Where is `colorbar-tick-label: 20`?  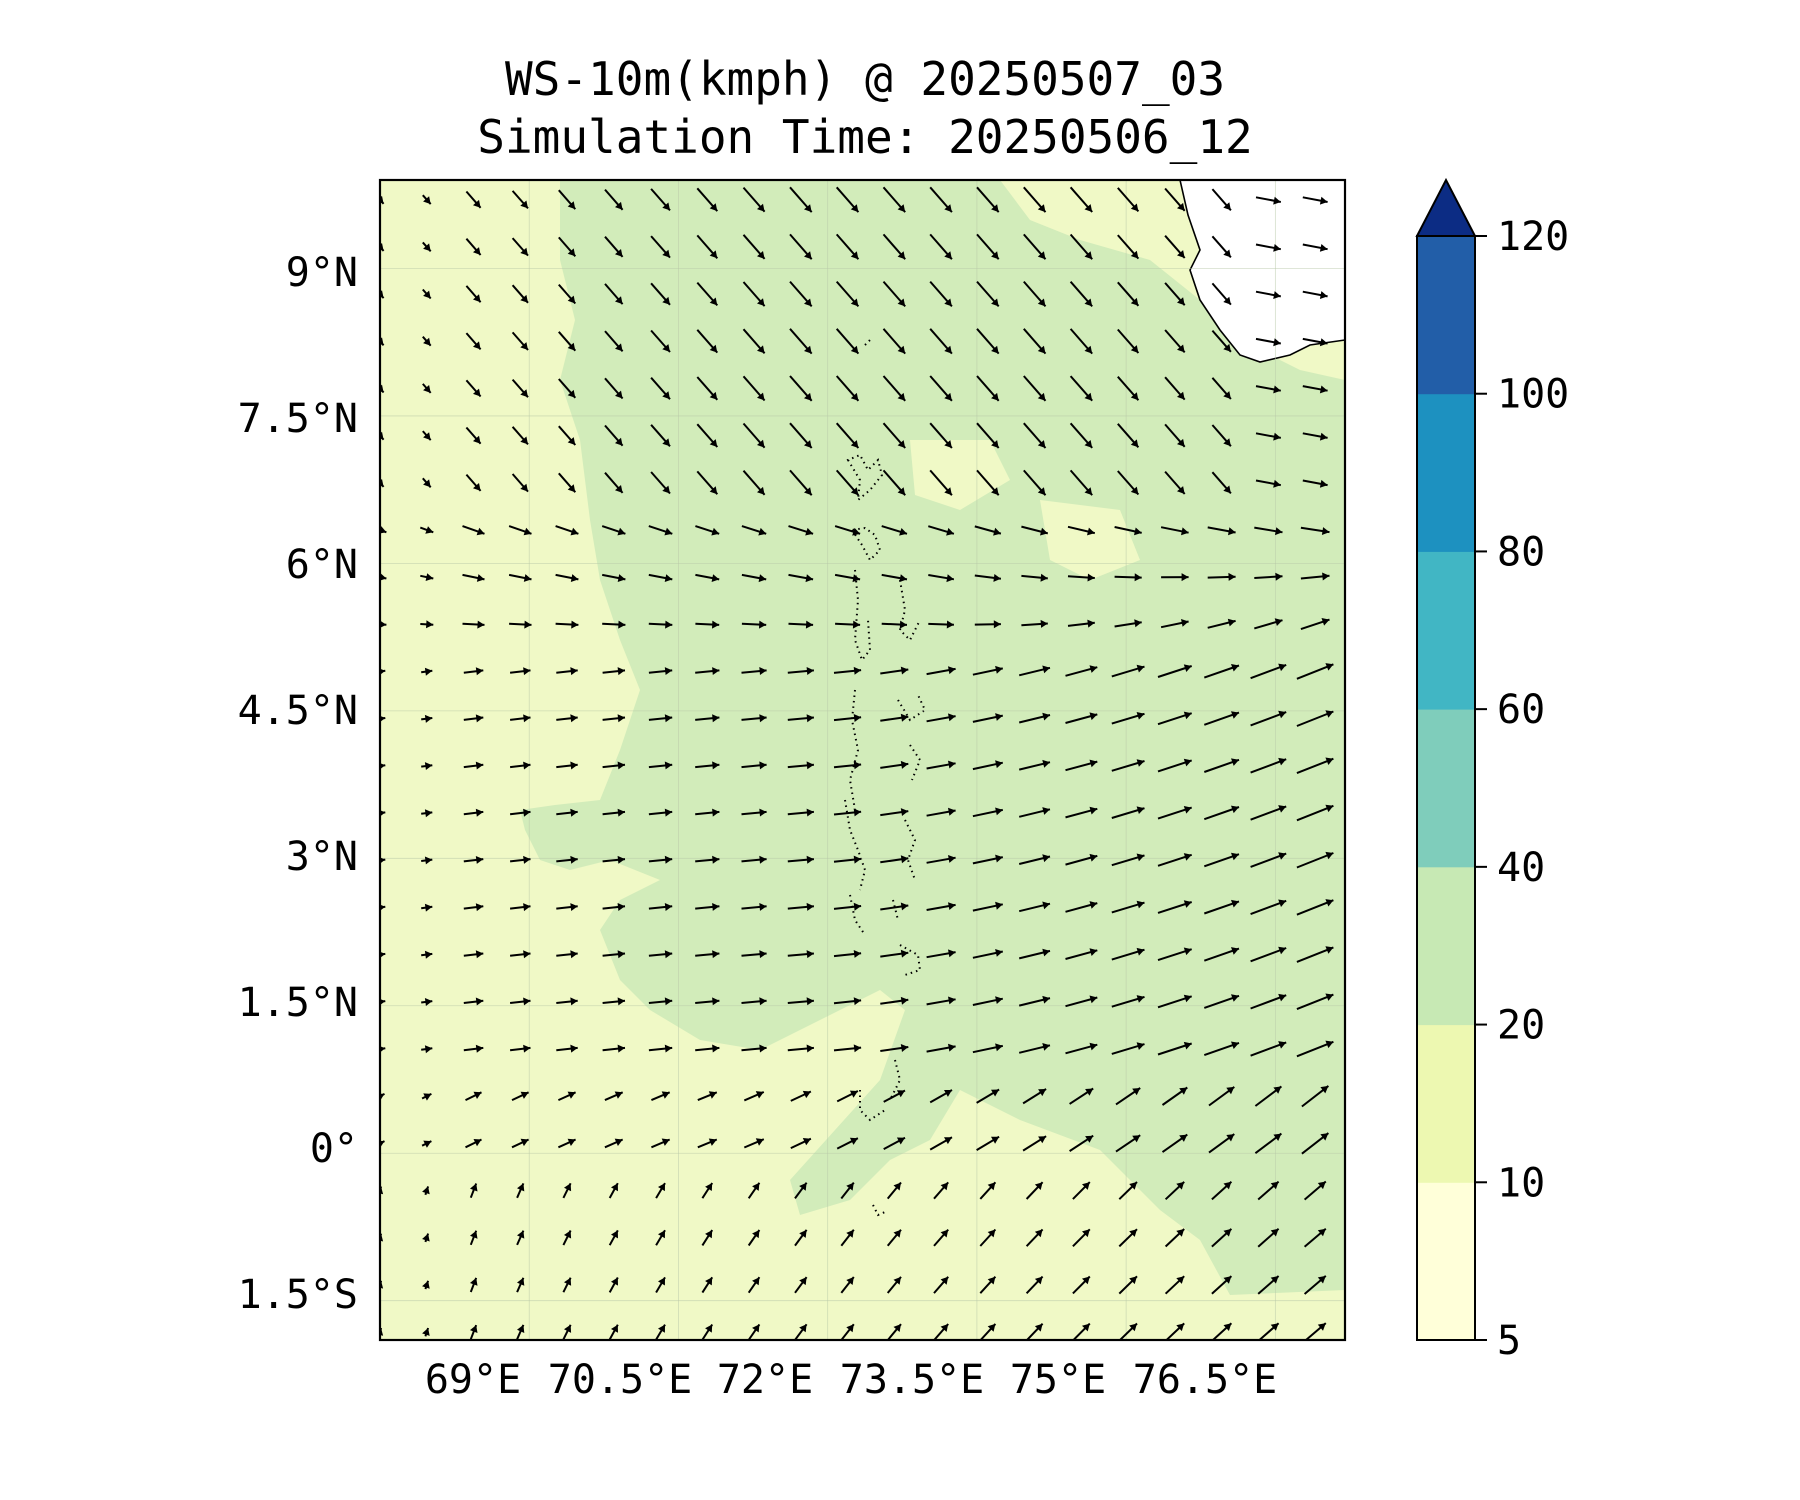
colorbar-tick-label: 20 is located at coordinates (1521, 1026).